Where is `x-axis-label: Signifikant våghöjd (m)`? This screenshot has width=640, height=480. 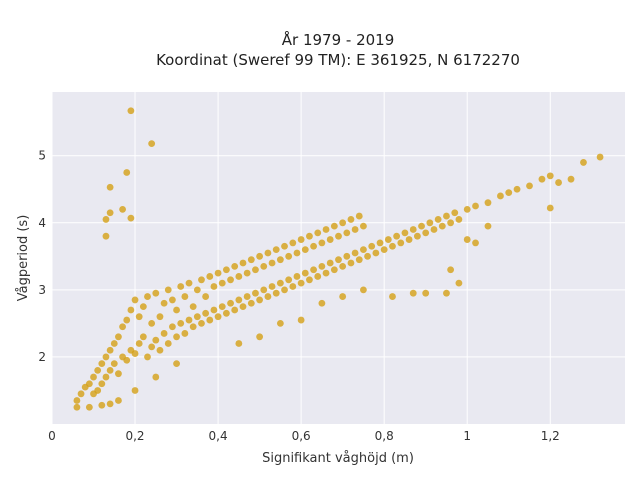
x-axis-label: Signifikant våghöjd (m) is located at coordinates (338, 458).